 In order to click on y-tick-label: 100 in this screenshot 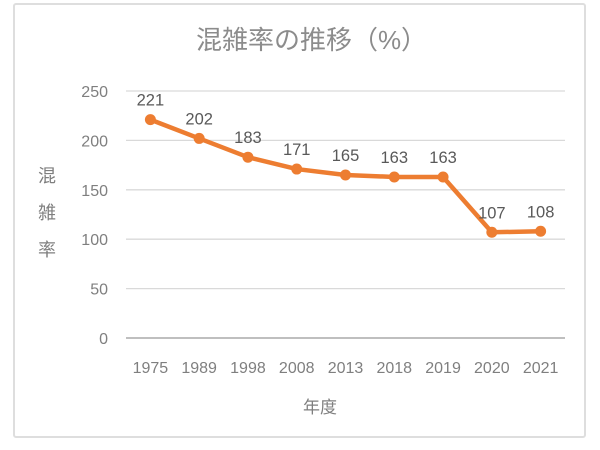, I will do `click(94, 240)`.